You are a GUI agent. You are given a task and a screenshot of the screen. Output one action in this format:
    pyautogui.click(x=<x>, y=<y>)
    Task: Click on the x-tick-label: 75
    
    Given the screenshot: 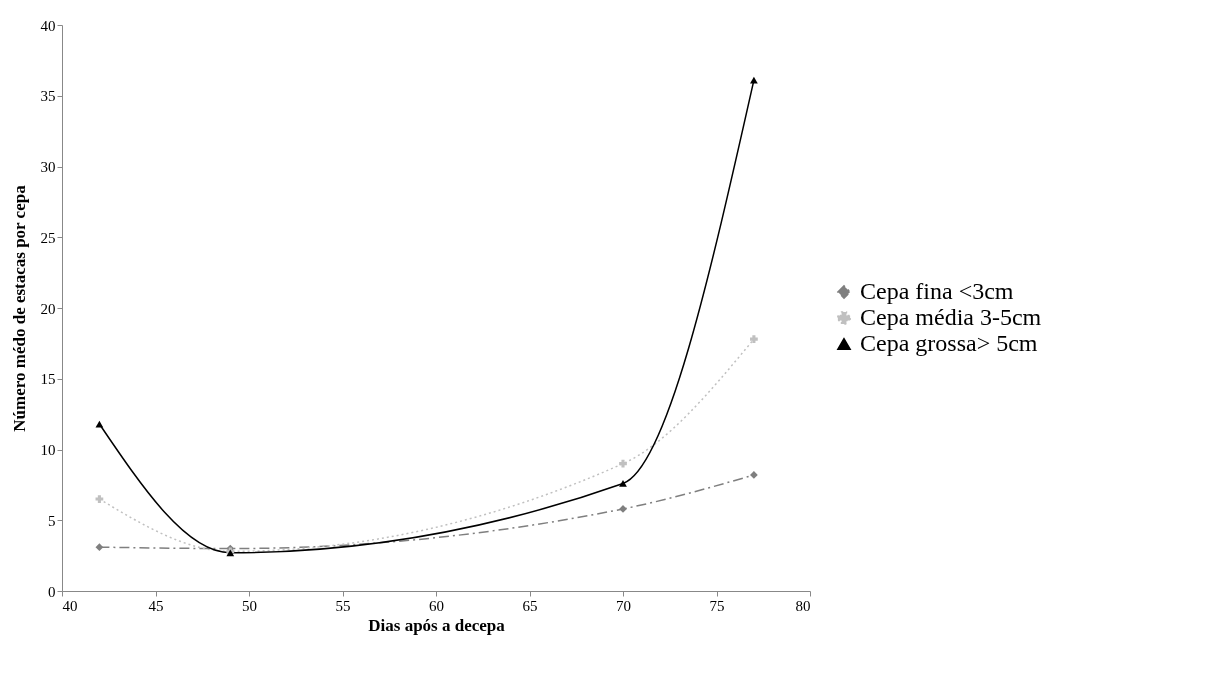 What is the action you would take?
    pyautogui.click(x=717, y=605)
    